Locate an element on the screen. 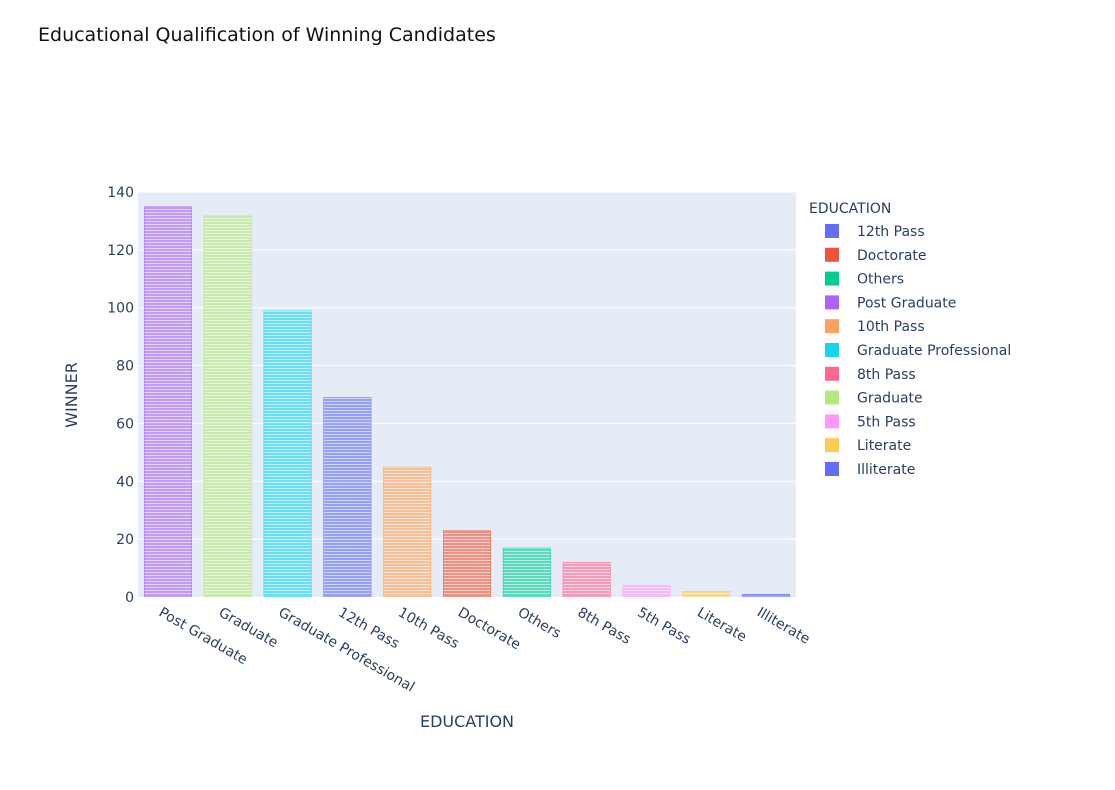 The image size is (1115, 790). legend-item-8th-pass: 8th Pass is located at coordinates (870, 374).